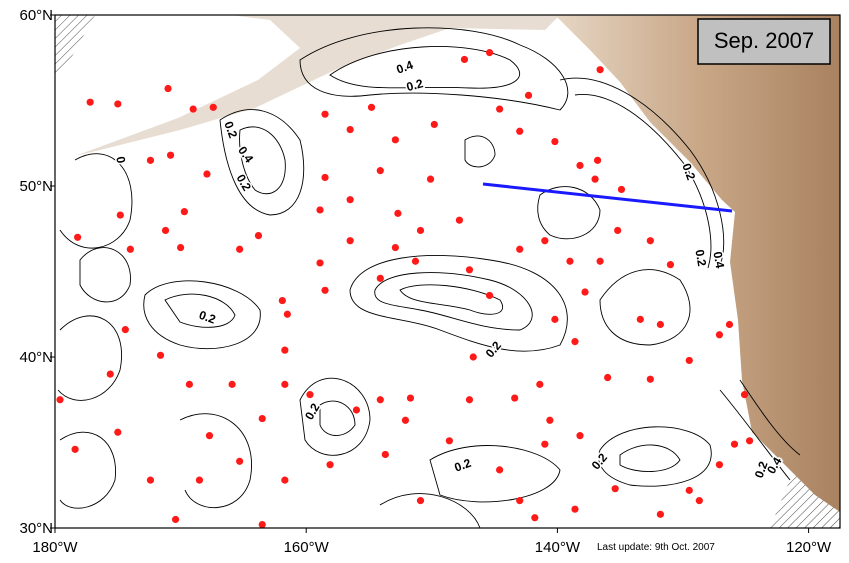 The image size is (849, 563). Describe the element at coordinates (809, 547) in the screenshot. I see `x-tick-label: 120°W` at that location.